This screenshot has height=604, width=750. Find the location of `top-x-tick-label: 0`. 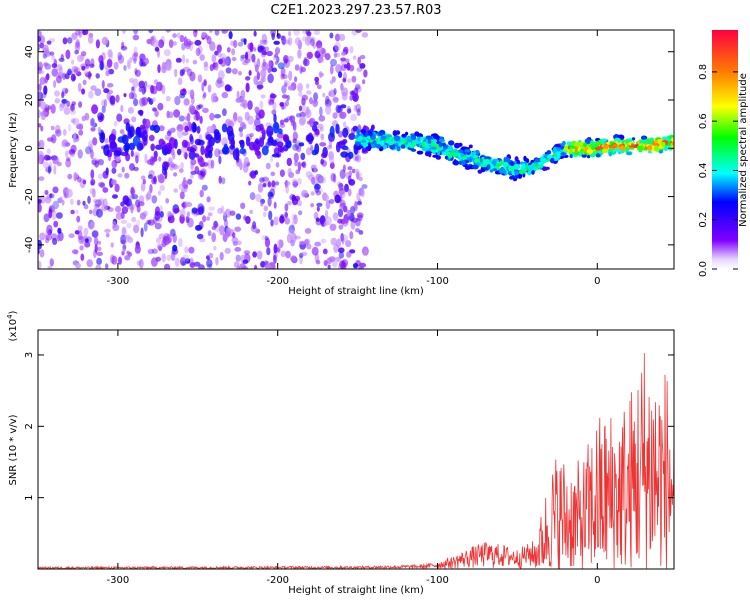

top-x-tick-label: 0 is located at coordinates (597, 281).